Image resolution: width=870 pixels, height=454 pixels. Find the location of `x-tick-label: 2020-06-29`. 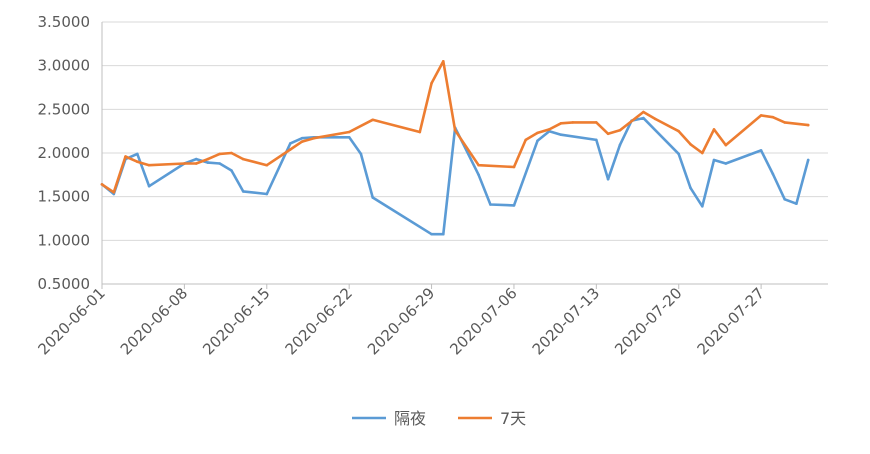

x-tick-label: 2020-06-29 is located at coordinates (401, 321).